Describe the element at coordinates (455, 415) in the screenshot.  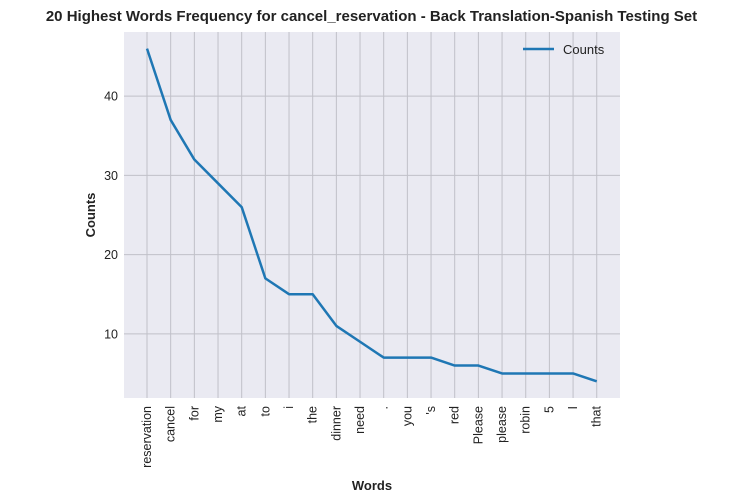
I see `x-tick-label: red` at that location.